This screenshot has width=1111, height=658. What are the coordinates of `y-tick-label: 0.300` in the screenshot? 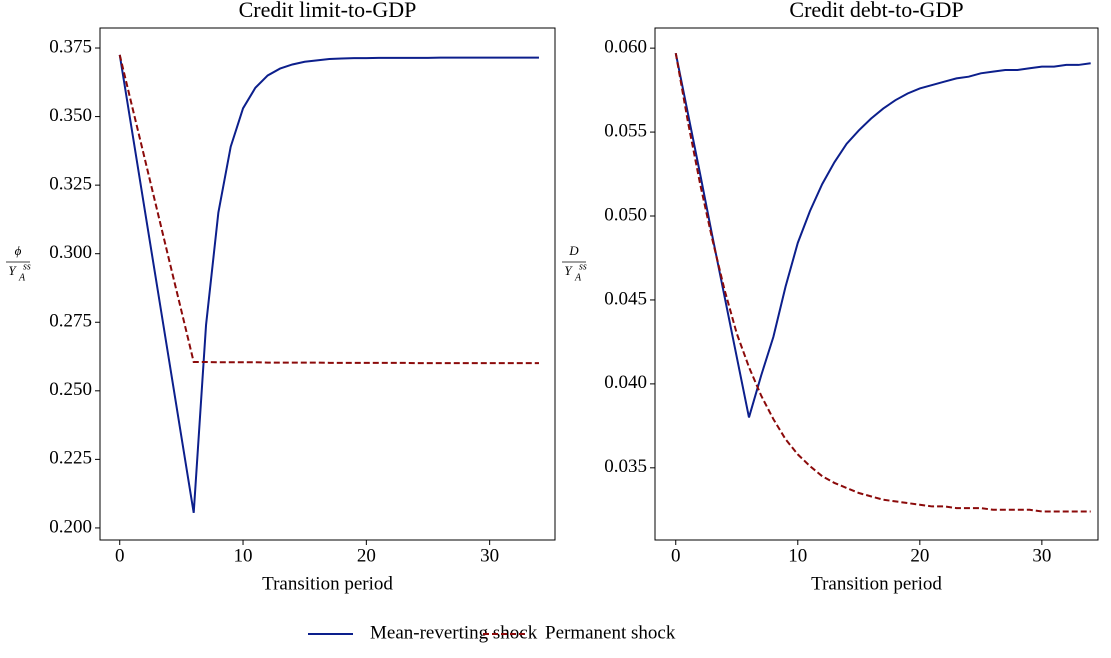 It's located at (70, 252).